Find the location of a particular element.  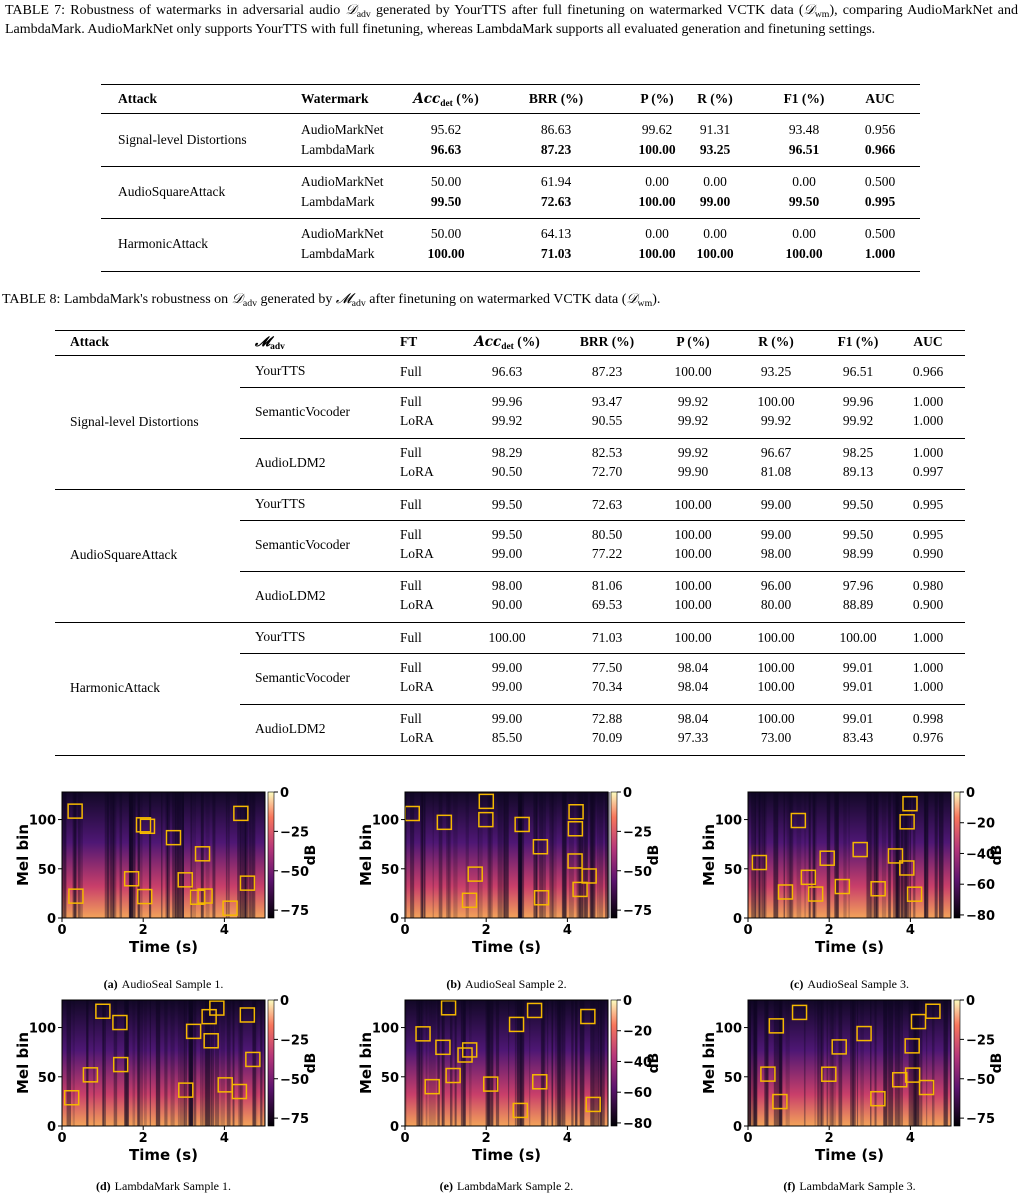

cell: 0.956 is located at coordinates (880, 129).